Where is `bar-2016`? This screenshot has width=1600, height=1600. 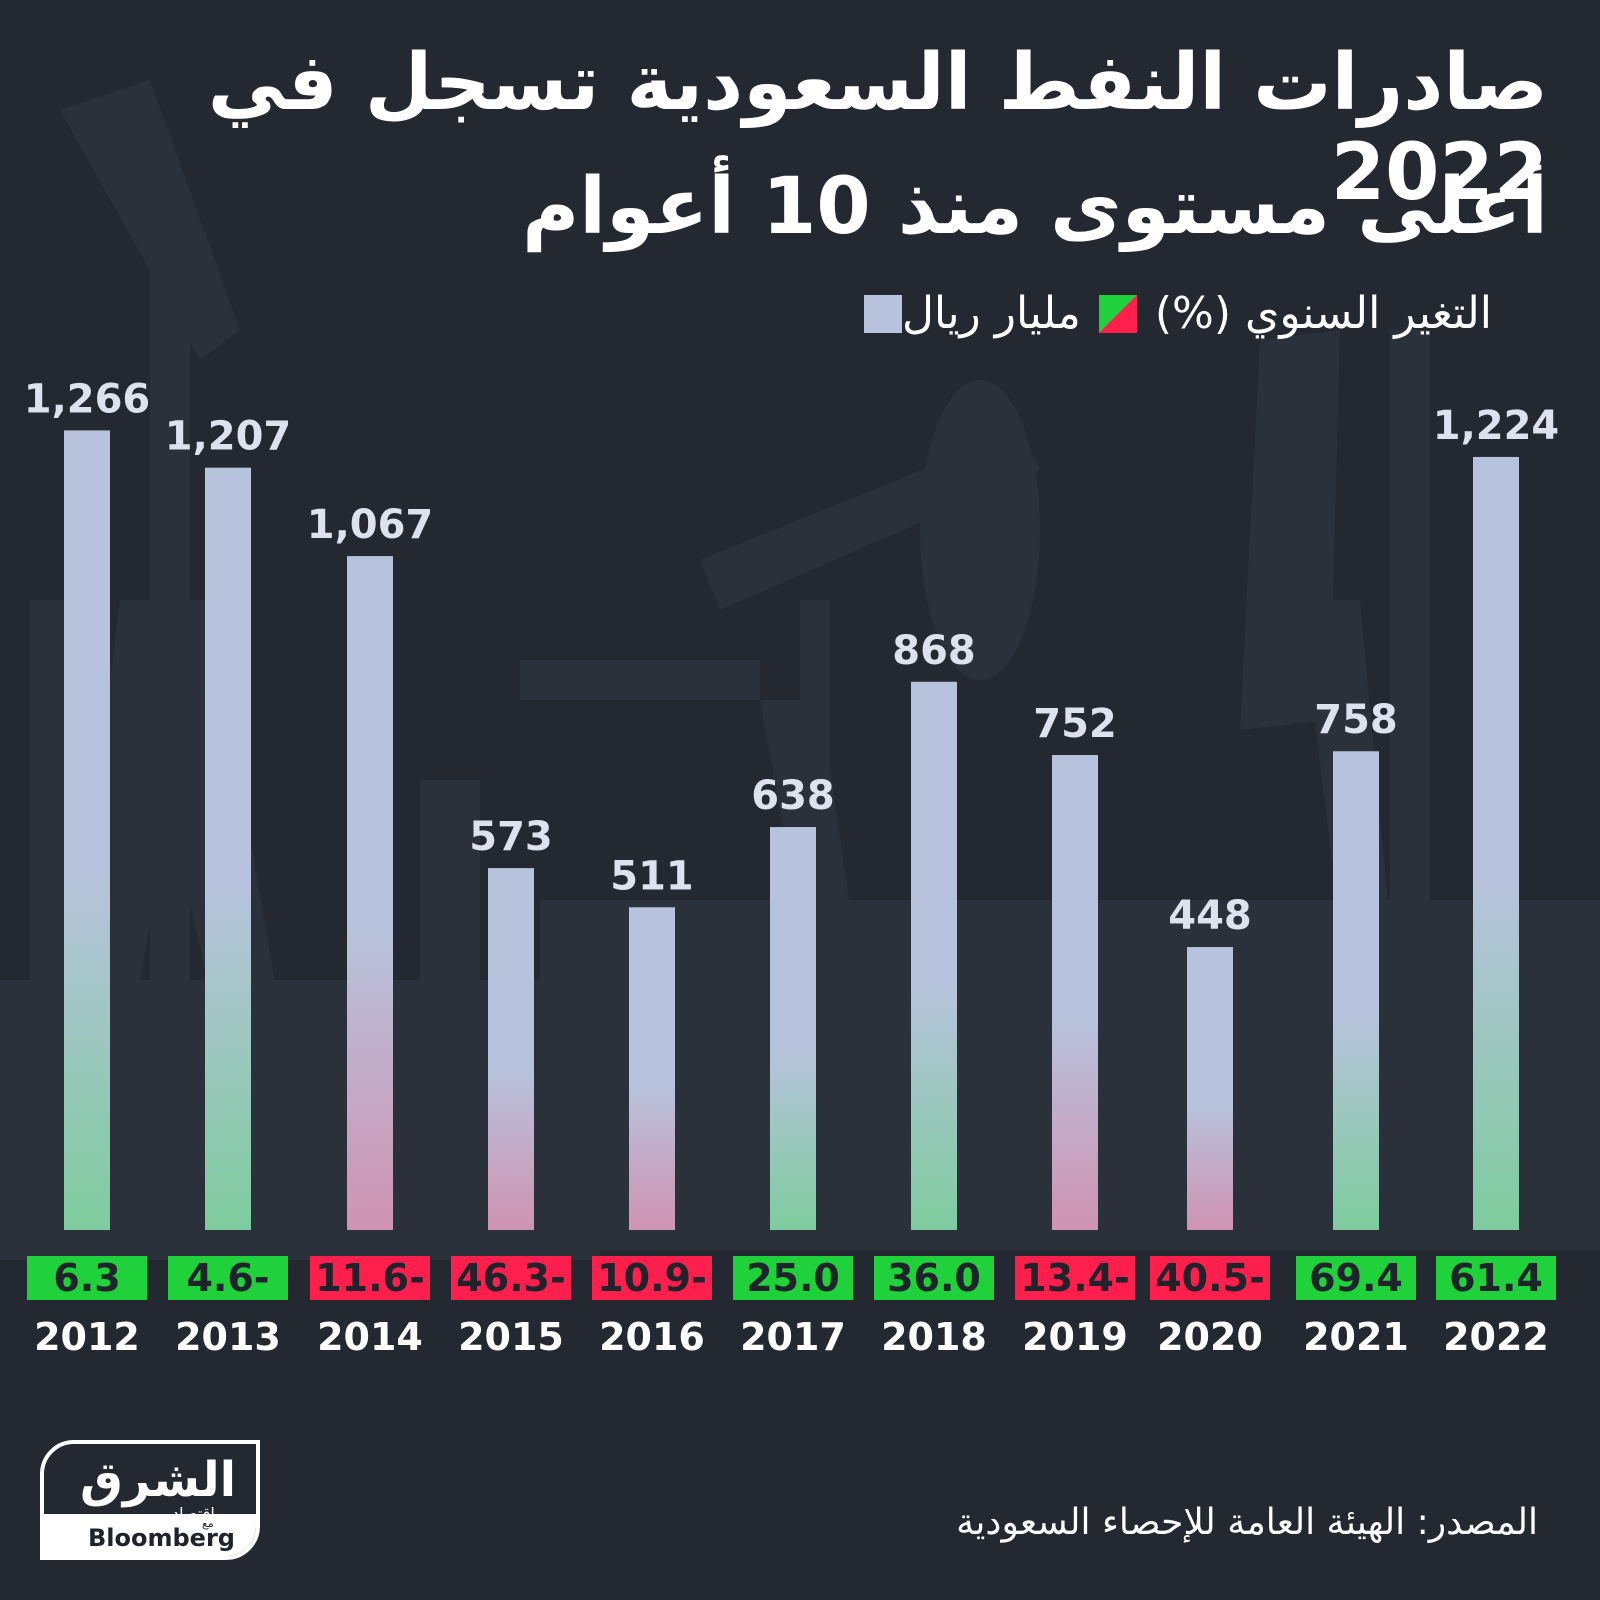
bar-2016 is located at coordinates (652, 1068).